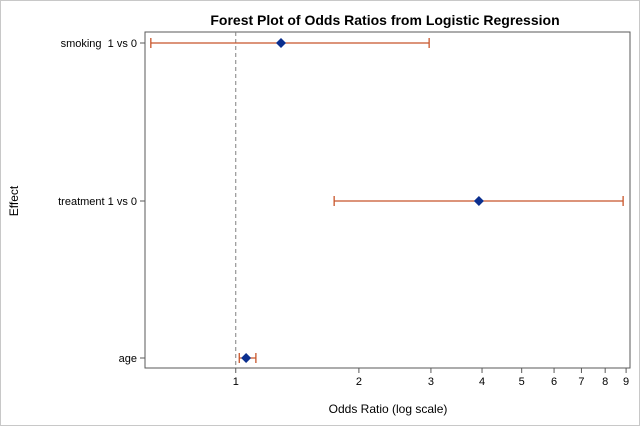 Image resolution: width=640 pixels, height=426 pixels. Describe the element at coordinates (581, 382) in the screenshot. I see `x-tick-label: 7` at that location.